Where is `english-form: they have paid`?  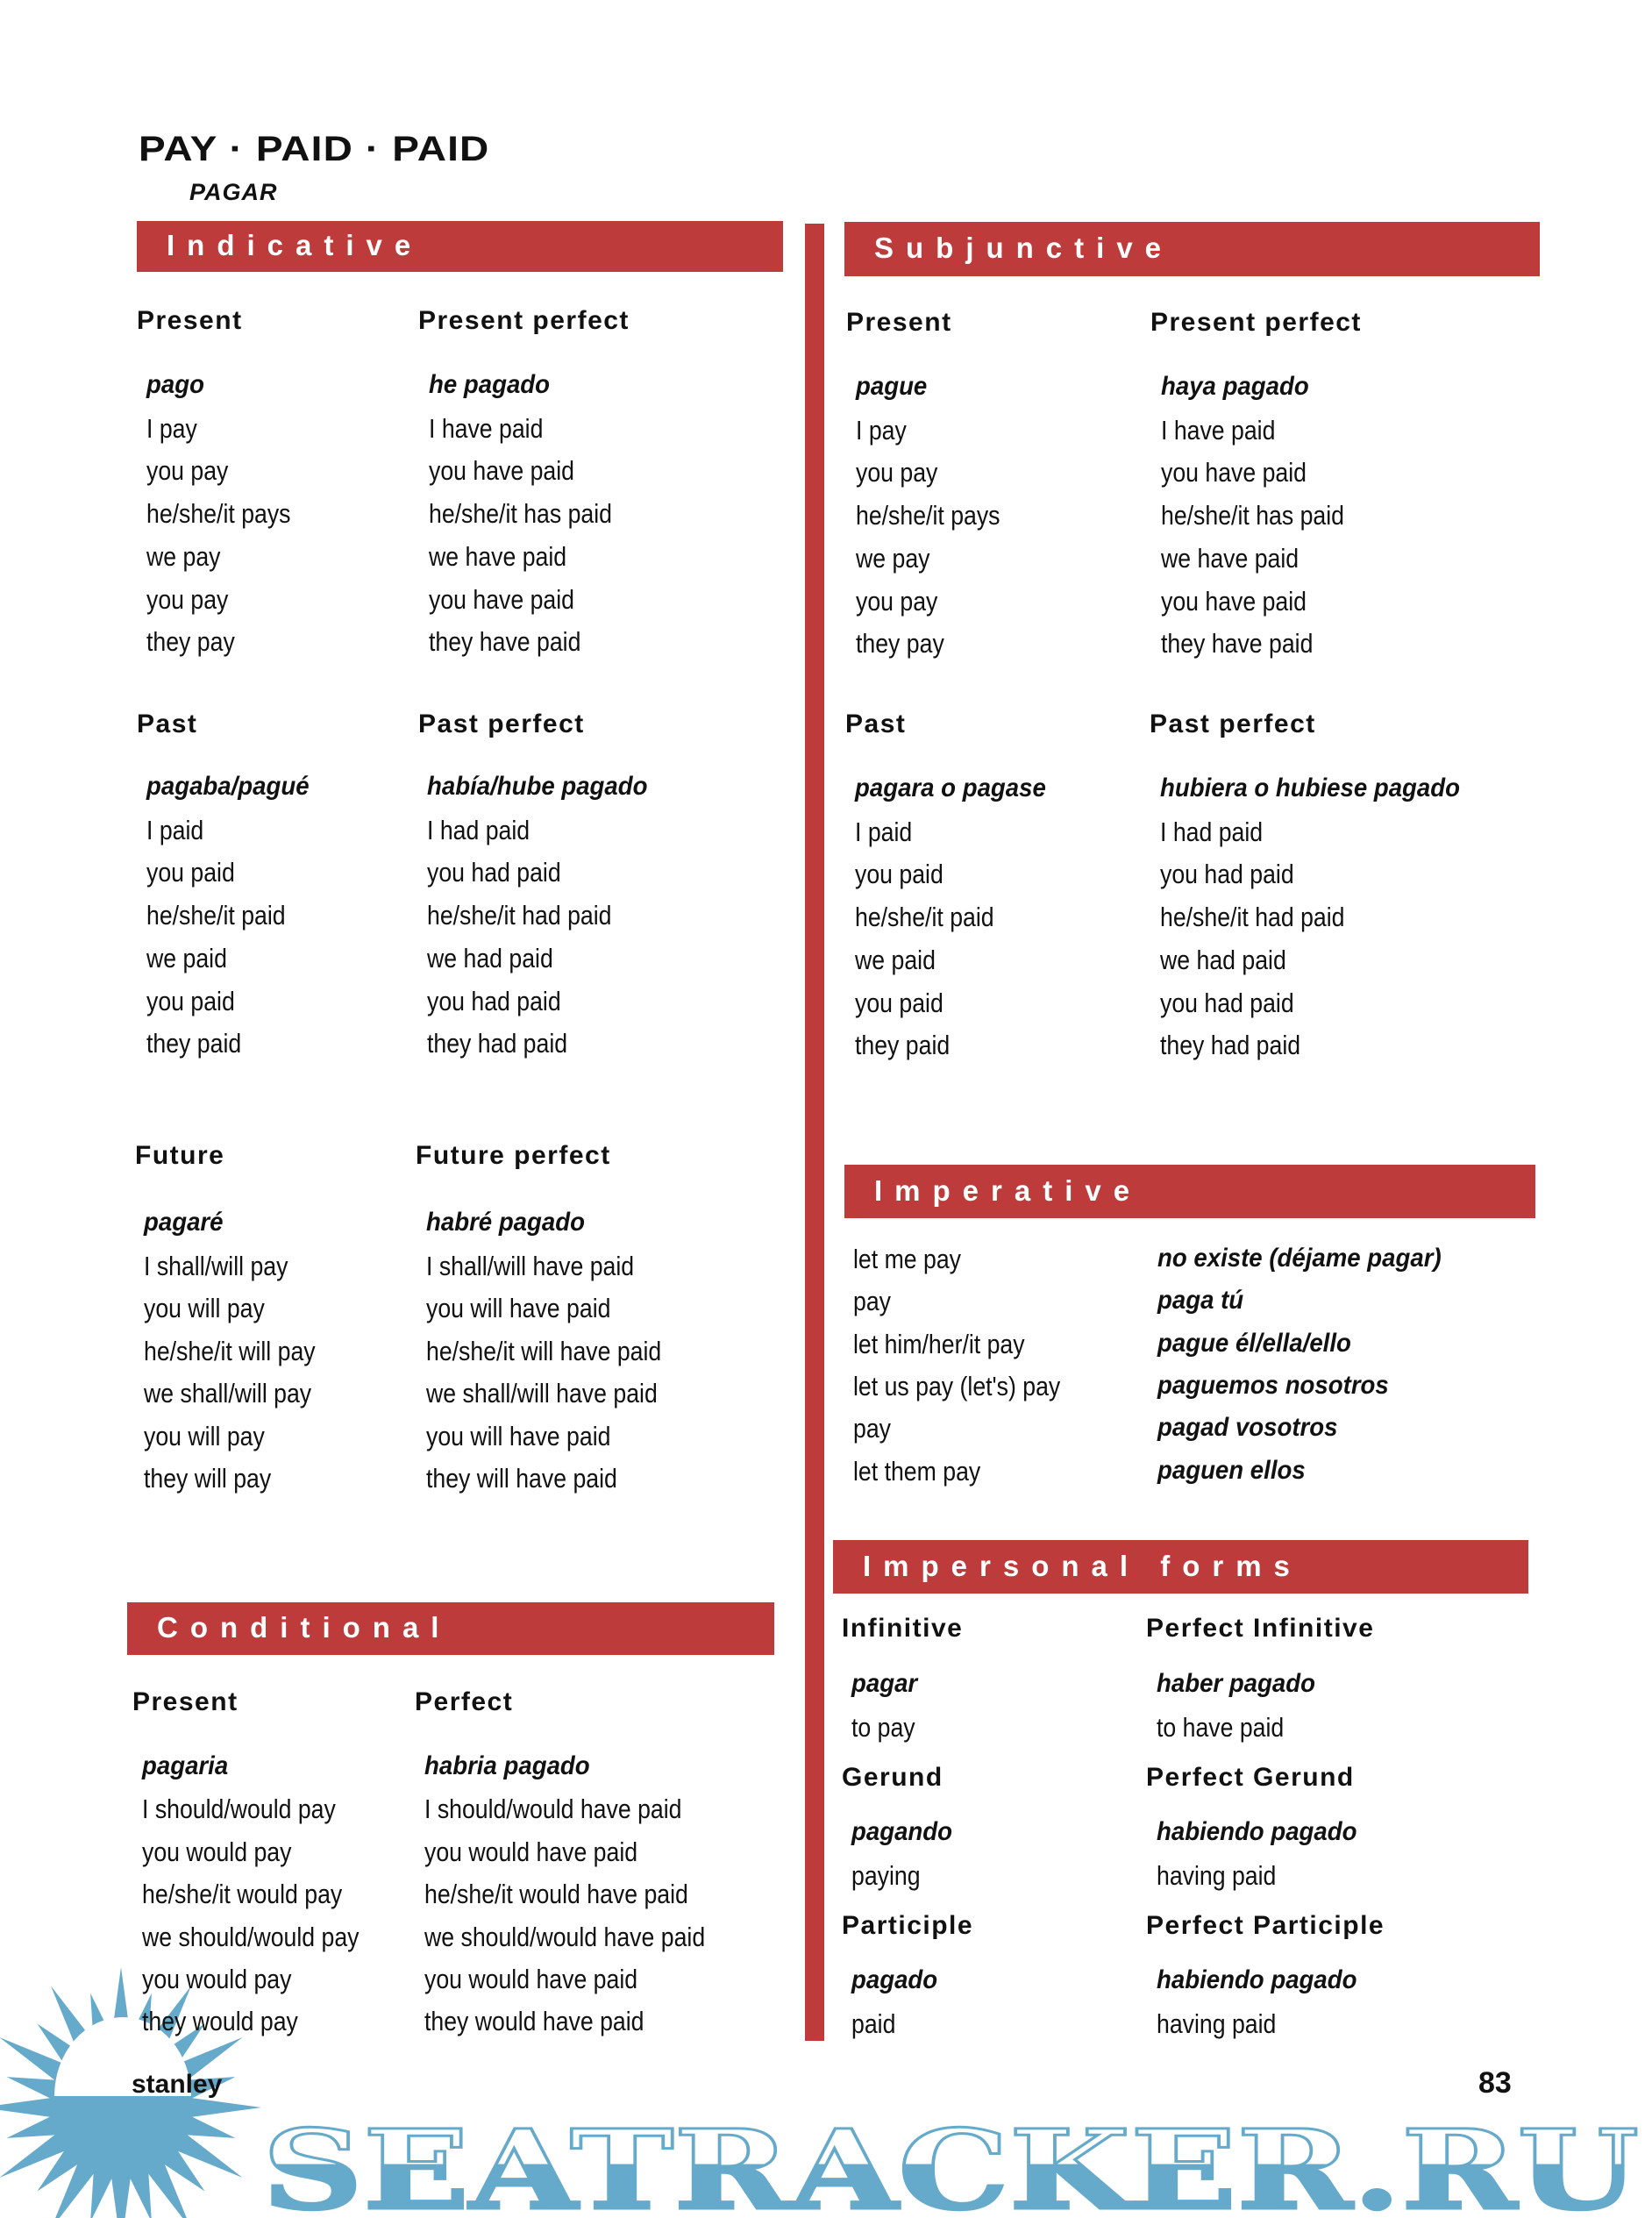
english-form: they have paid is located at coordinates (1237, 644).